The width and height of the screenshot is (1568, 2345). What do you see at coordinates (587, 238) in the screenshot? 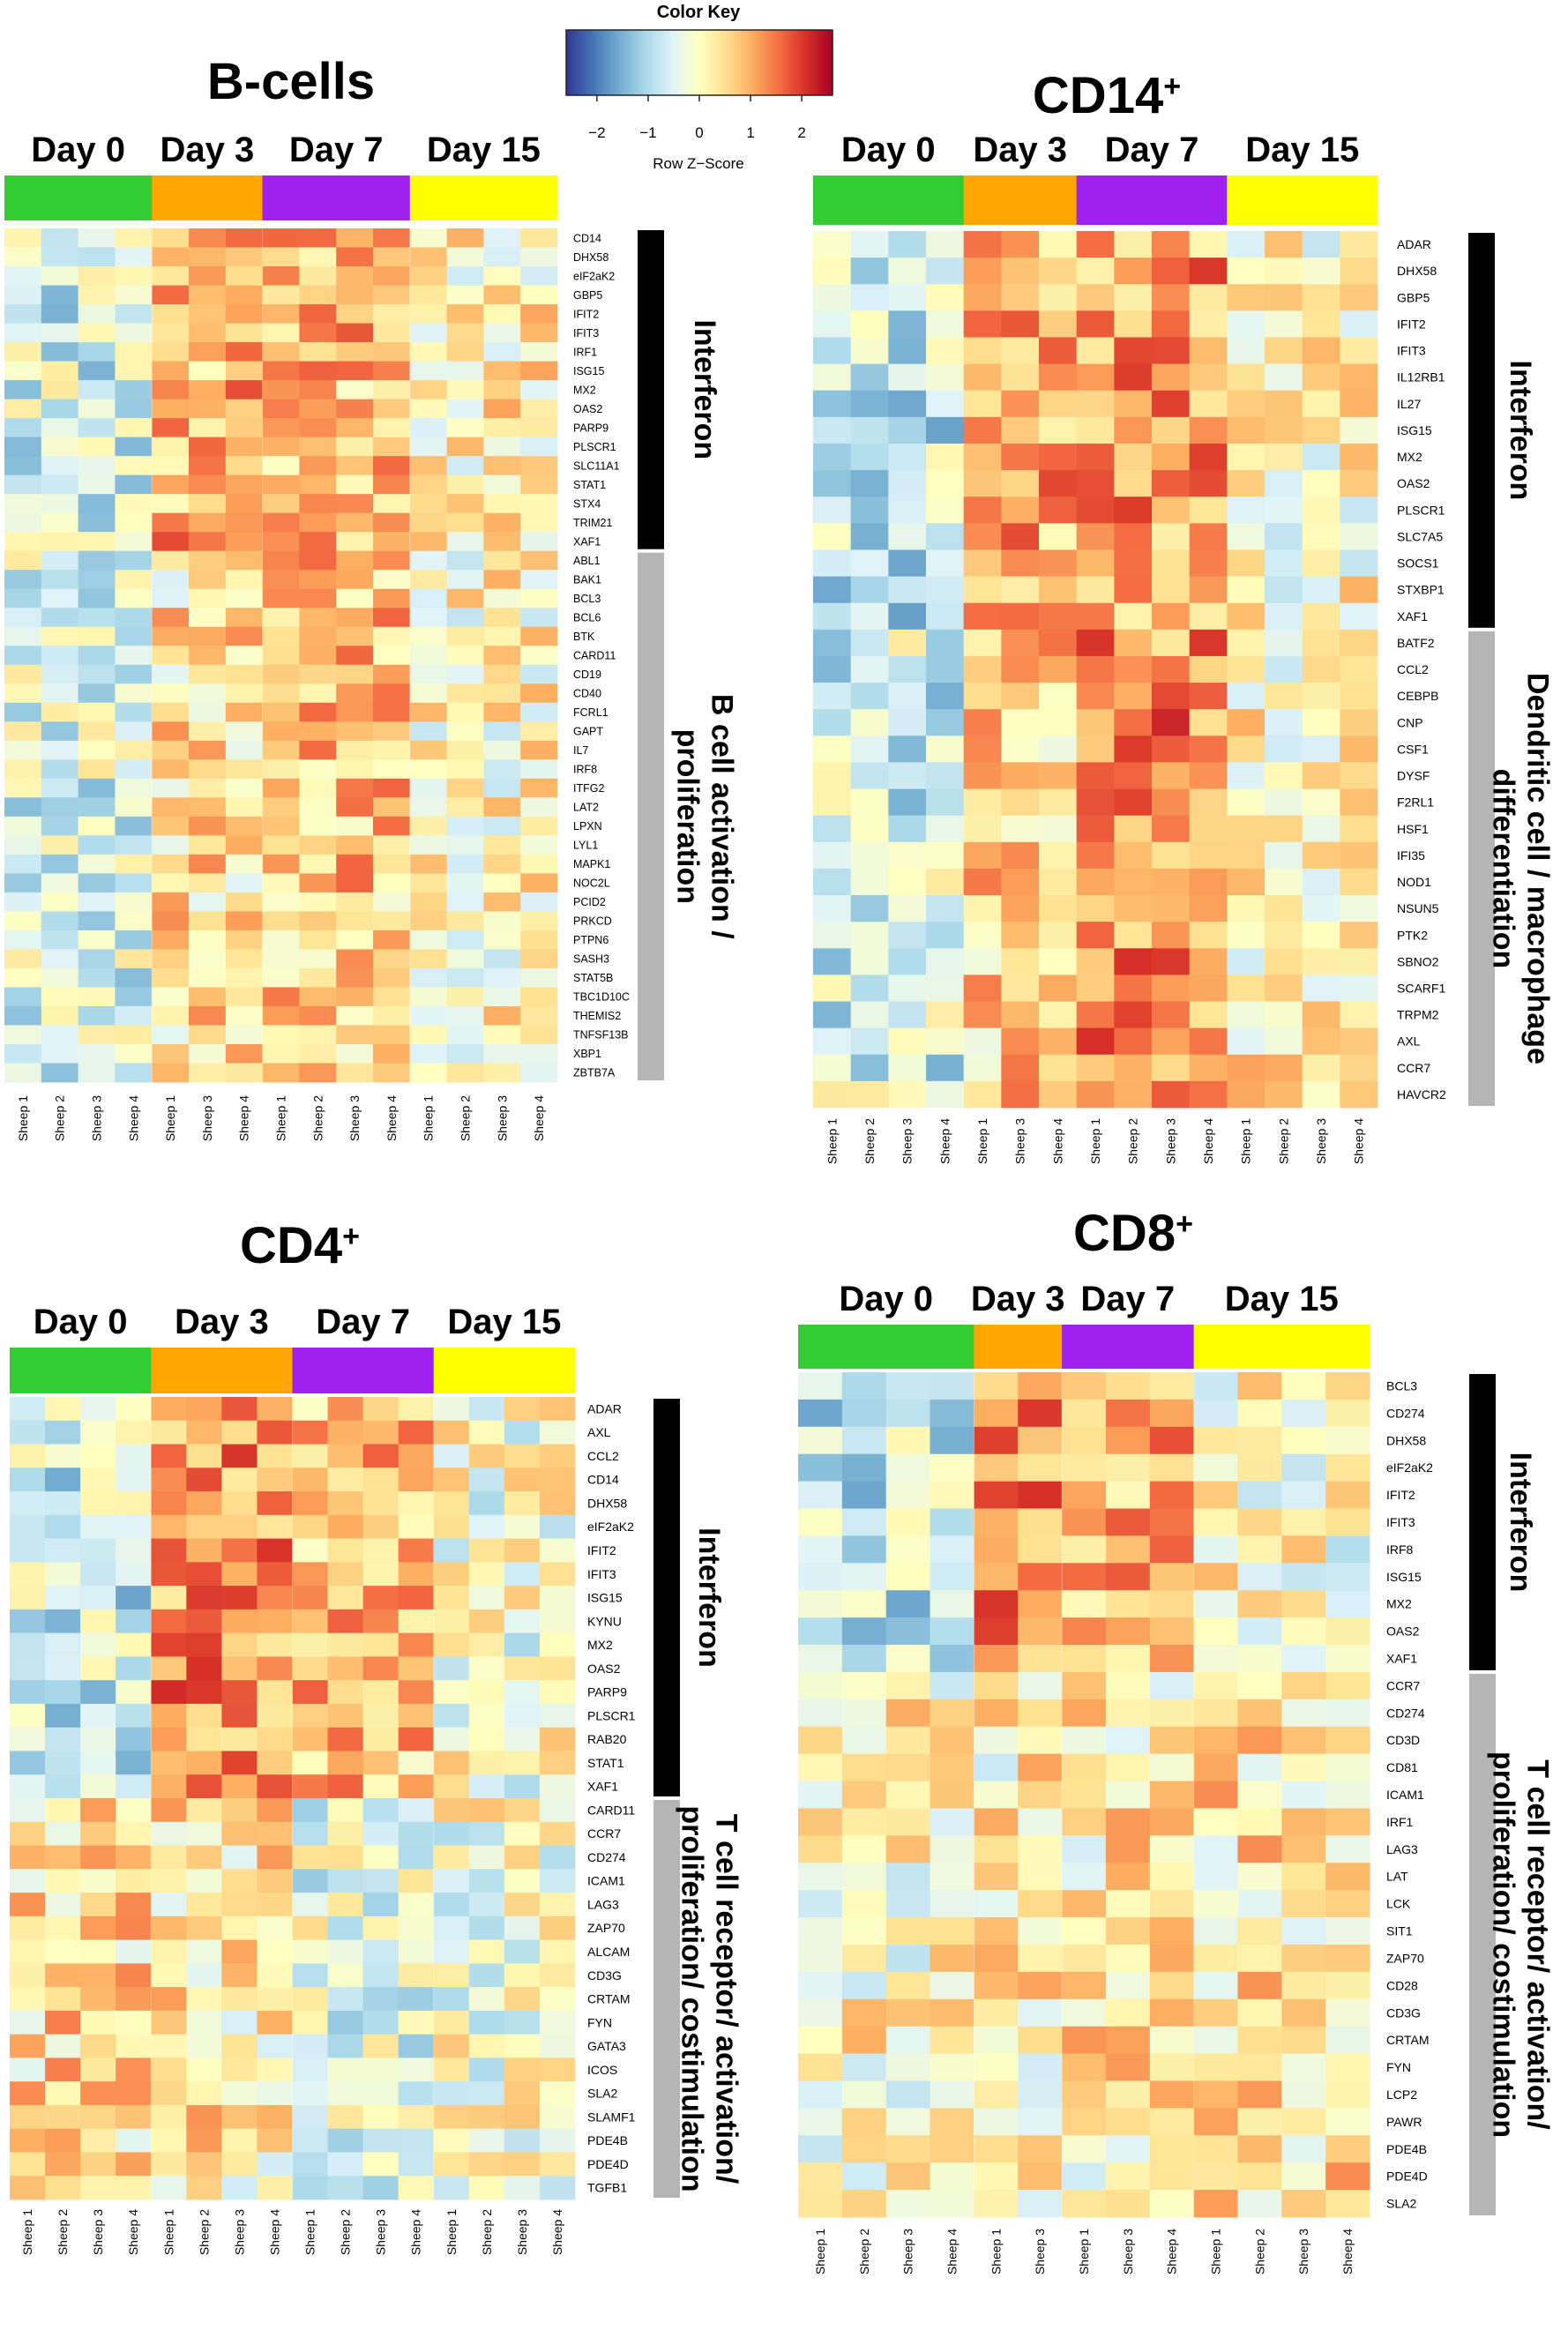
I see `gene-label: CD14` at bounding box center [587, 238].